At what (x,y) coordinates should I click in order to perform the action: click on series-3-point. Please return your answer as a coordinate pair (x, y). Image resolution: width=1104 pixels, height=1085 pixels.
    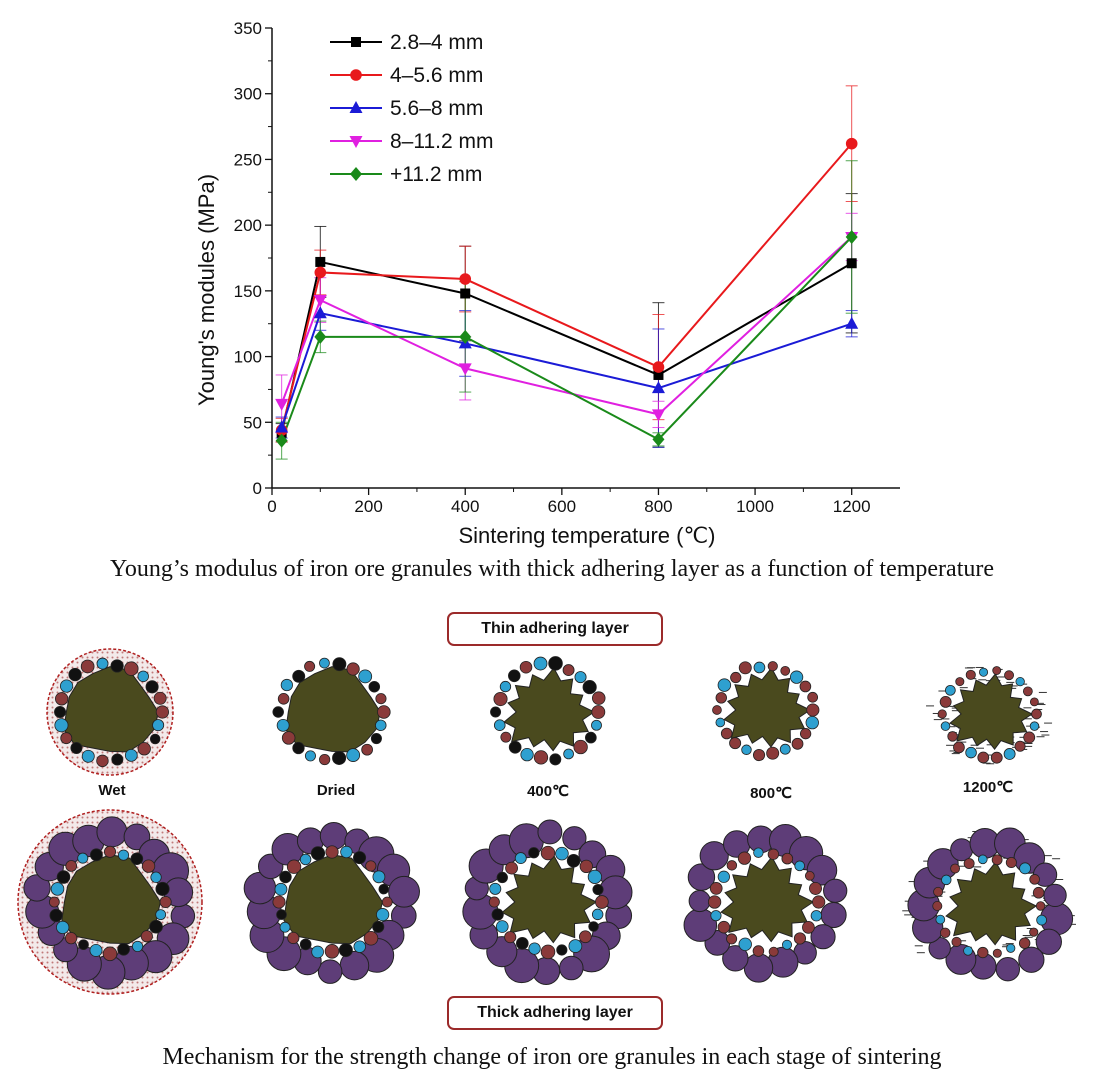
    Looking at the image, I should click on (658, 415).